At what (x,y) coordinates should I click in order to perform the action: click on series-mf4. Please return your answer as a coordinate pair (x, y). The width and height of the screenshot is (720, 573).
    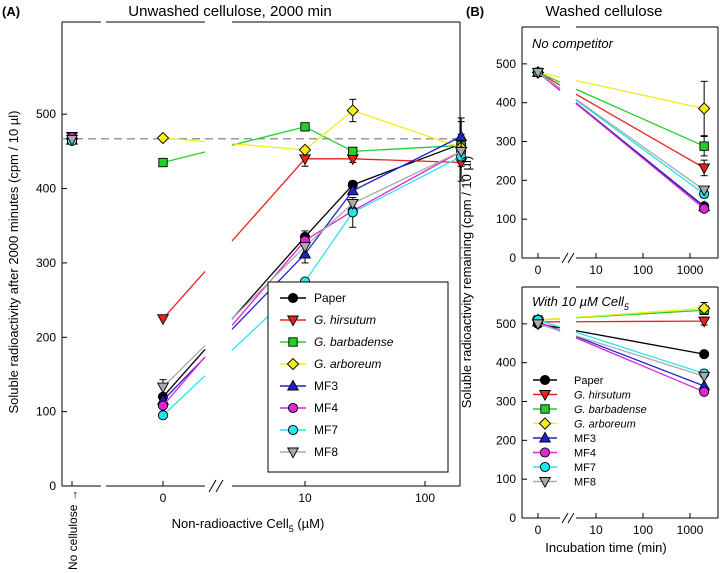
    Looking at the image, I should click on (621, 356).